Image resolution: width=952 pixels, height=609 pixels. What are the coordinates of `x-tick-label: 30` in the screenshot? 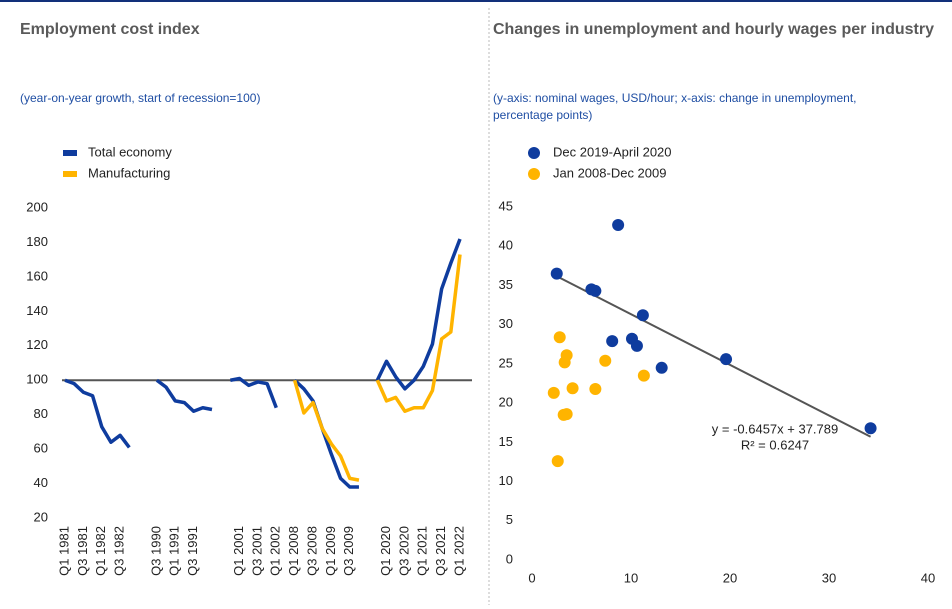 It's located at (829, 577).